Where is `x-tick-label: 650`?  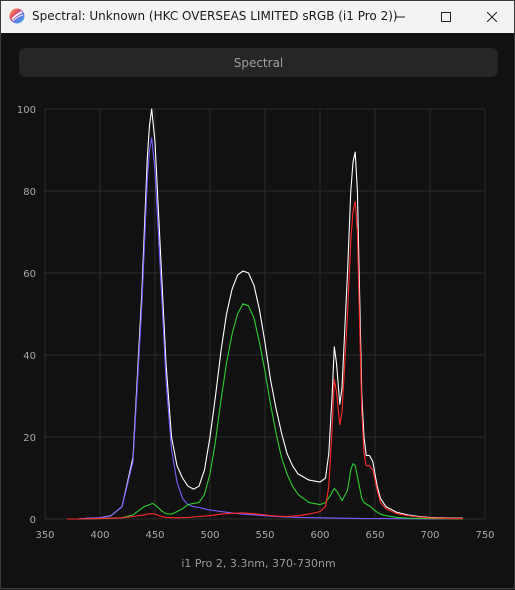
x-tick-label: 650 is located at coordinates (374, 535).